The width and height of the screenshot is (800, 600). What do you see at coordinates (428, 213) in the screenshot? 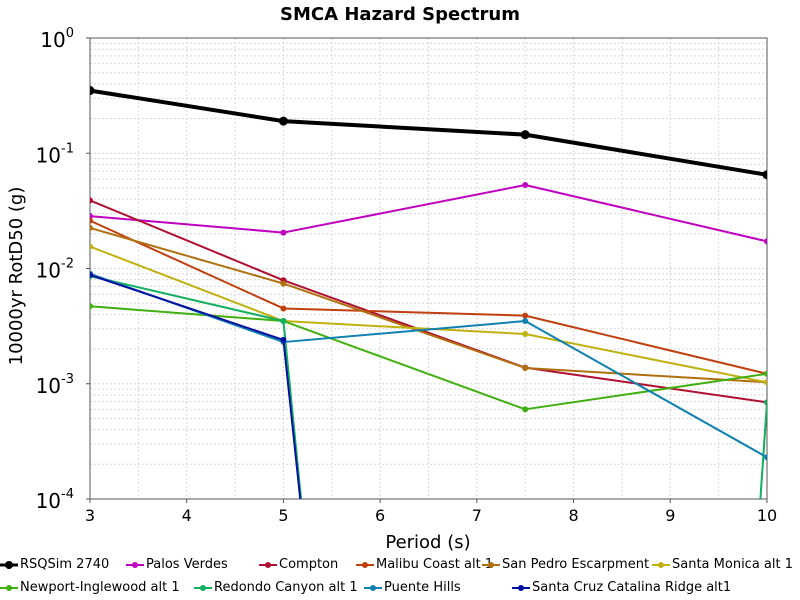
I see `series-line-palos-verdes` at bounding box center [428, 213].